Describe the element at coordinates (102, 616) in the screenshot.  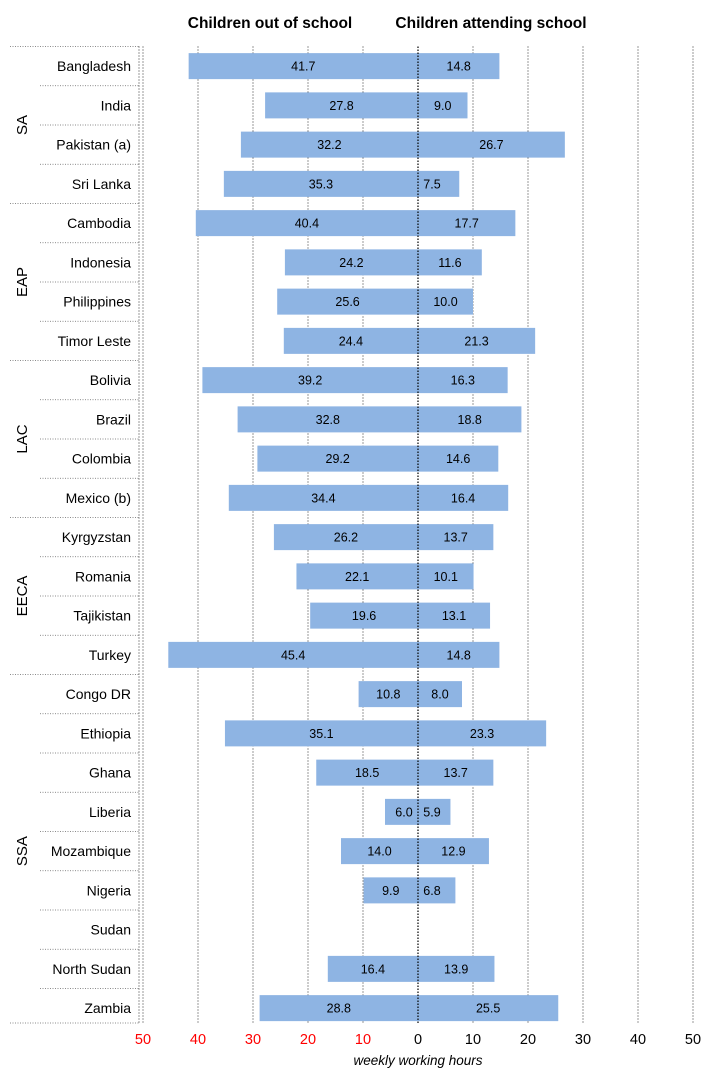
I see `country-label: Tajikistan` at that location.